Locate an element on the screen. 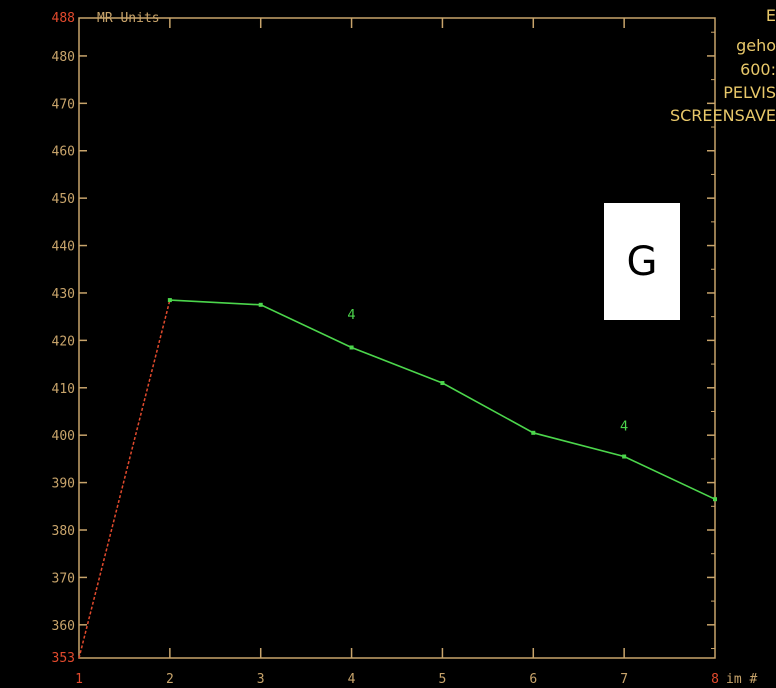 The image size is (776, 688). x-tick-label: 5 is located at coordinates (443, 679).